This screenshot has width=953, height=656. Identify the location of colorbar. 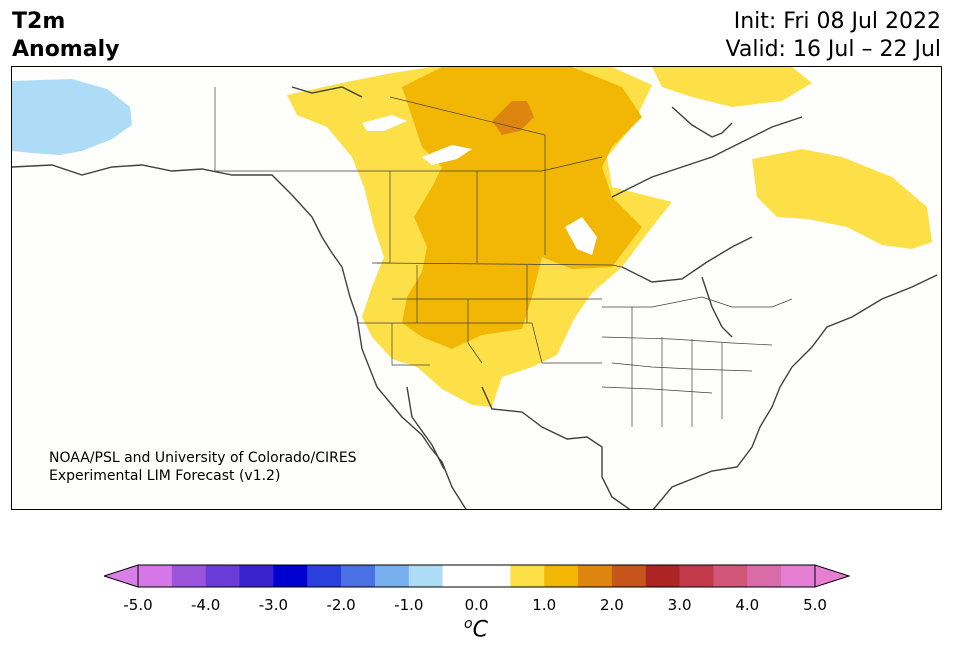
(477, 576).